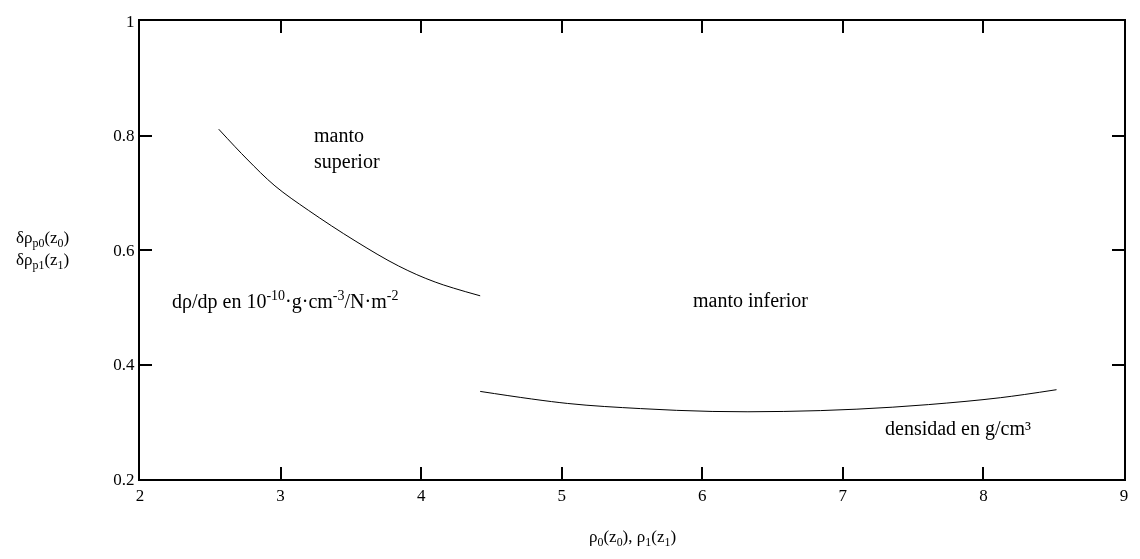 This screenshot has width=1140, height=559. I want to click on x-tick-label: 3, so click(280, 496).